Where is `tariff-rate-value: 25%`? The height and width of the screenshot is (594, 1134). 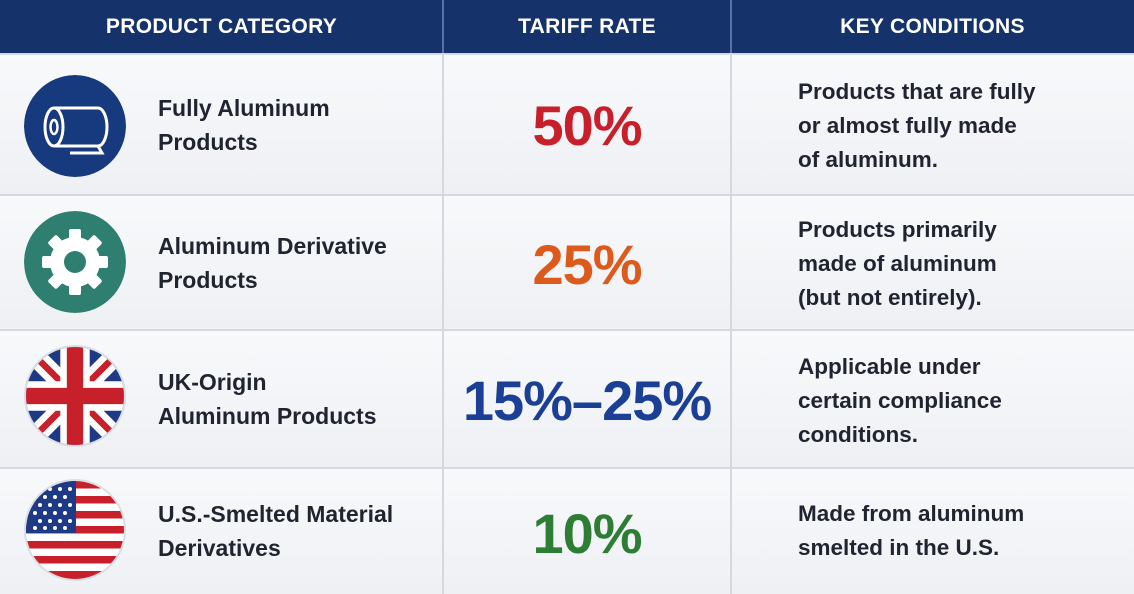
tariff-rate-value: 25% is located at coordinates (587, 264).